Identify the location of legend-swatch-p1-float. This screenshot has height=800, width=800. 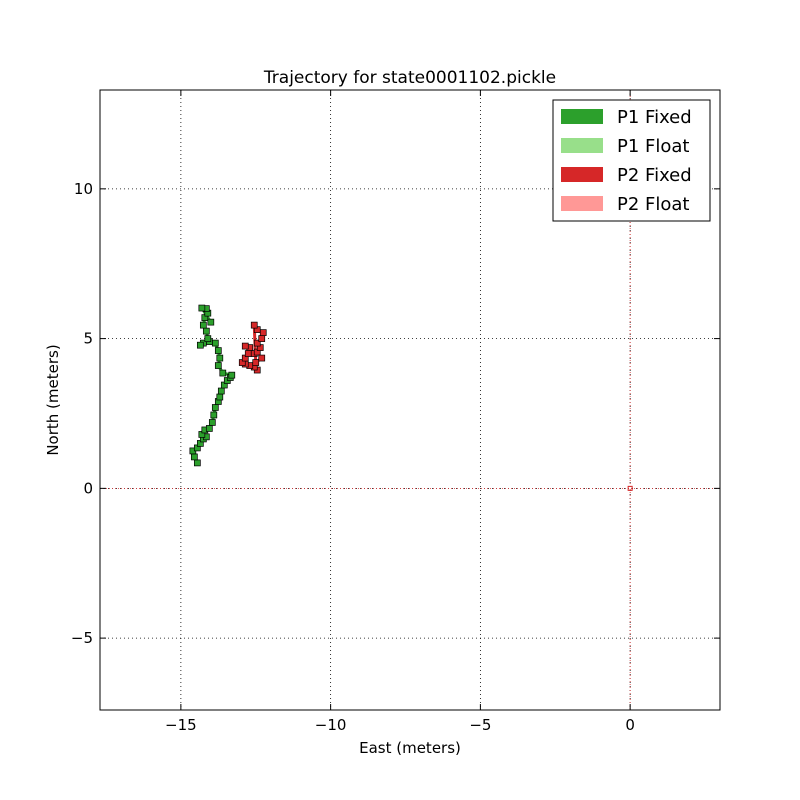
(582, 145).